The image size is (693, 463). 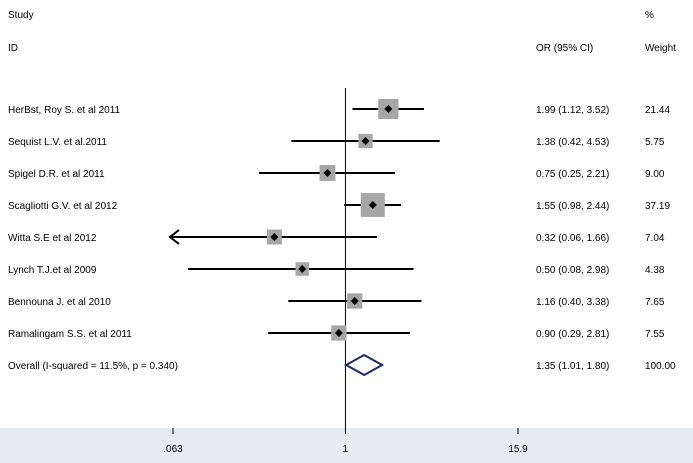 What do you see at coordinates (572, 334) in the screenshot?
I see `or-ci-value: 0.90 (0.29, 2.81)` at bounding box center [572, 334].